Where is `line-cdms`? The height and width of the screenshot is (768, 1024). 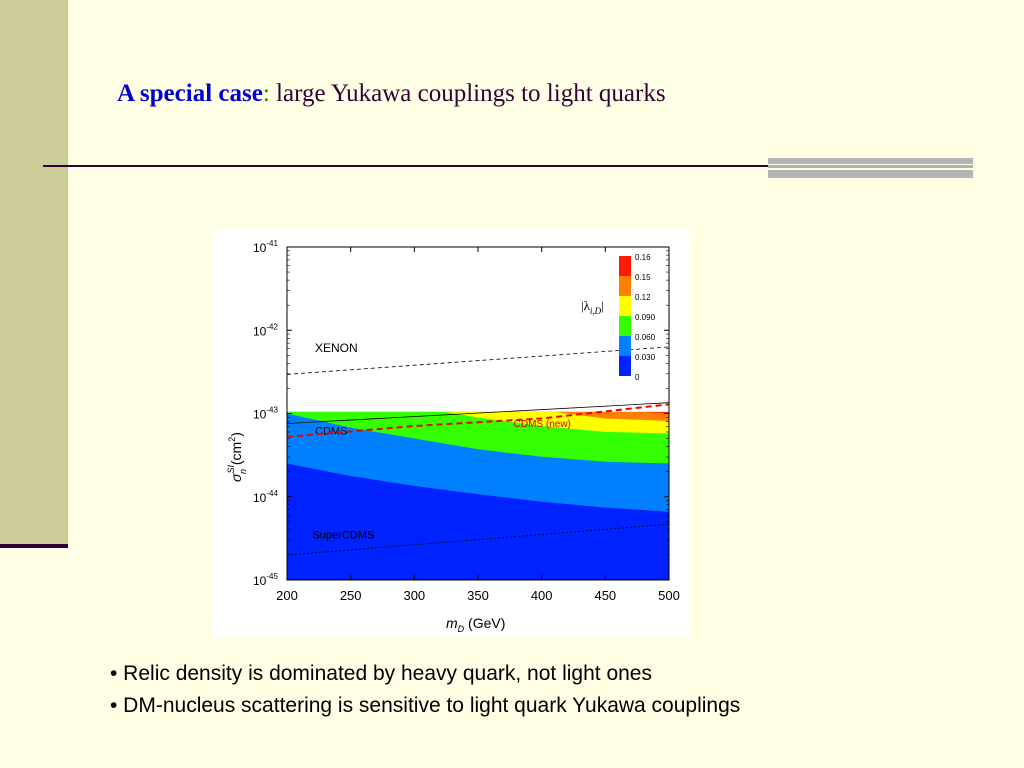 line-cdms is located at coordinates (478, 413).